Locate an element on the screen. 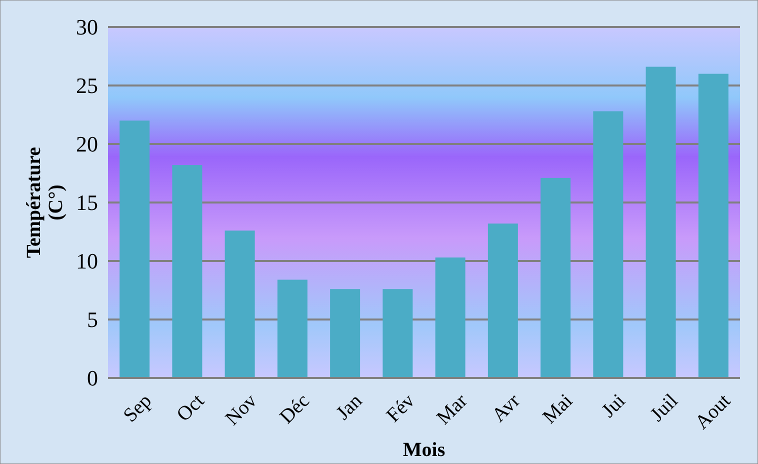 This screenshot has width=758, height=464. x-tick-label: Déc is located at coordinates (295, 409).